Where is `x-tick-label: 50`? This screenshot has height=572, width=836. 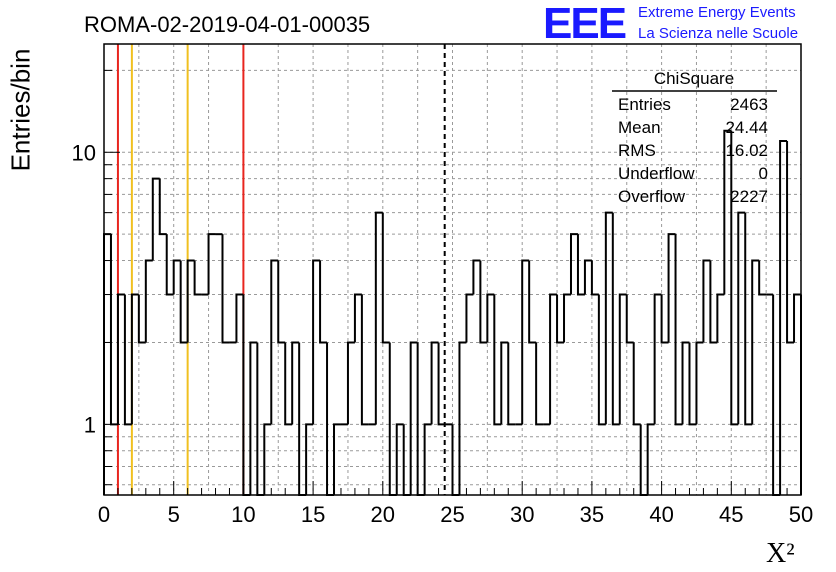 x-tick-label: 50 is located at coordinates (801, 514).